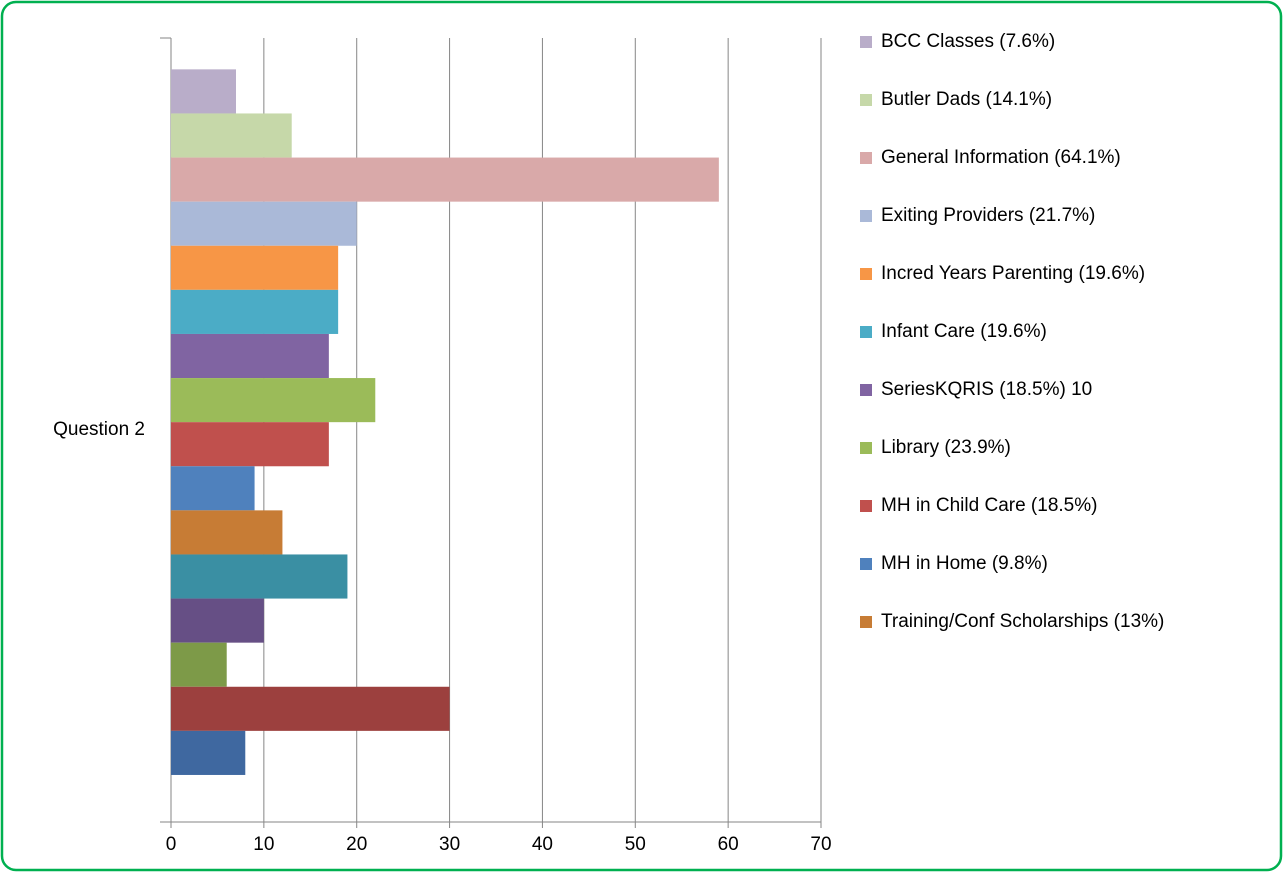  Describe the element at coordinates (968, 41) in the screenshot. I see `legend-label: BCC Classes (7.6%)` at that location.